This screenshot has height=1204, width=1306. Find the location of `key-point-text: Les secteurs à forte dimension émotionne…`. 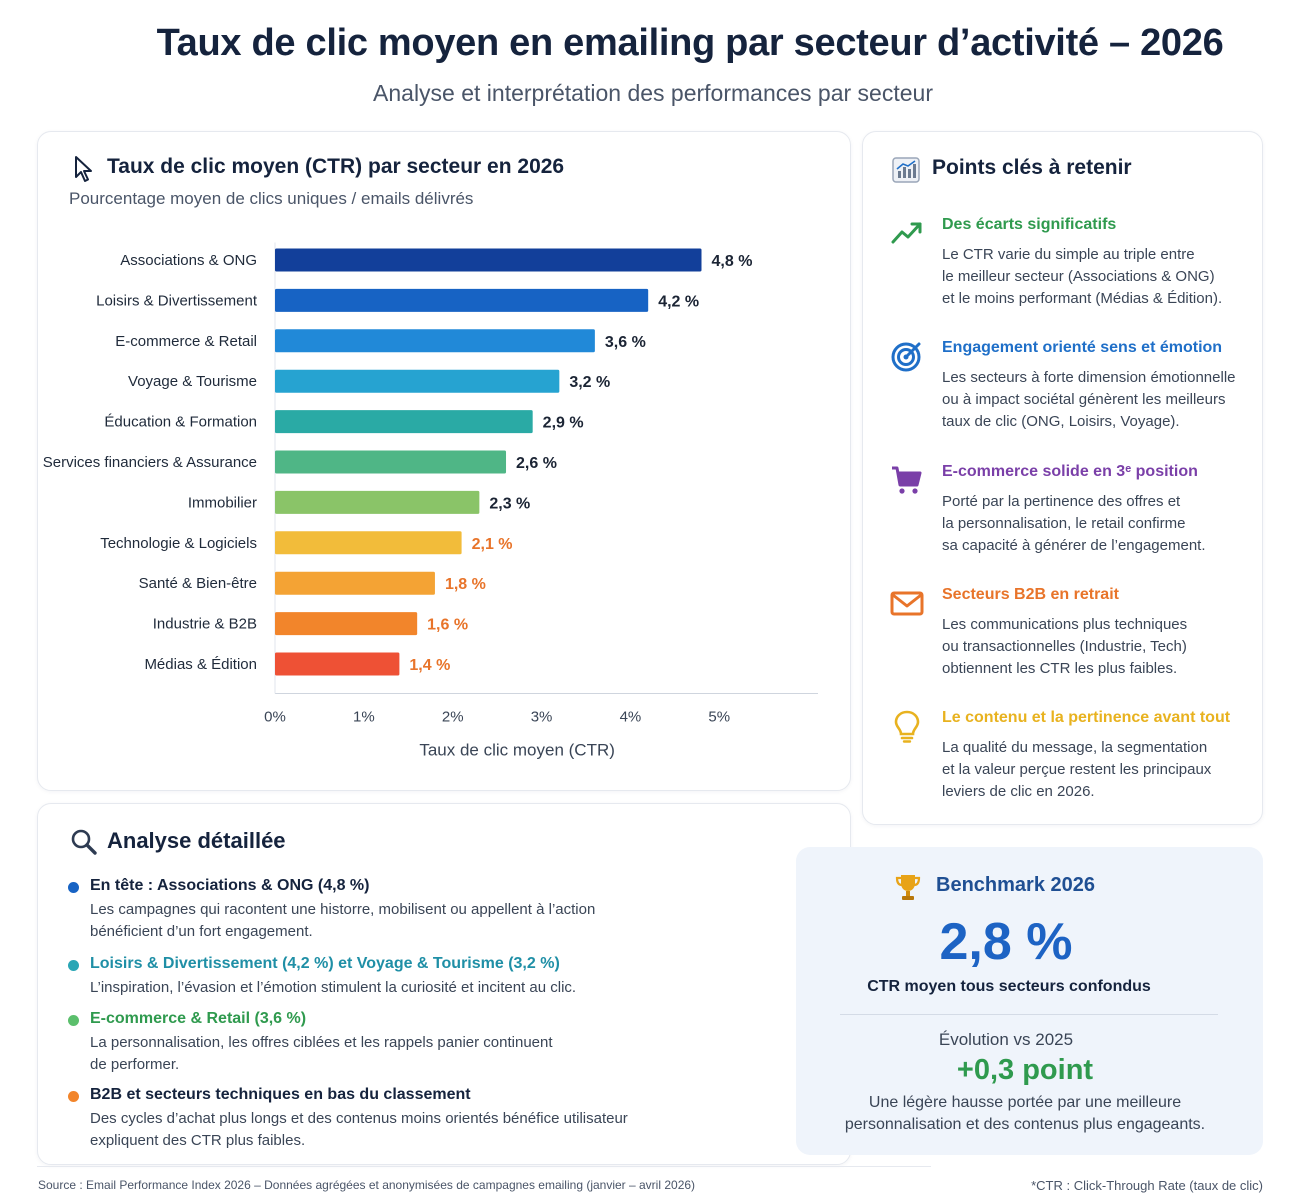

key-point-text: Les secteurs à forte dimension émotionne… is located at coordinates (1089, 399).